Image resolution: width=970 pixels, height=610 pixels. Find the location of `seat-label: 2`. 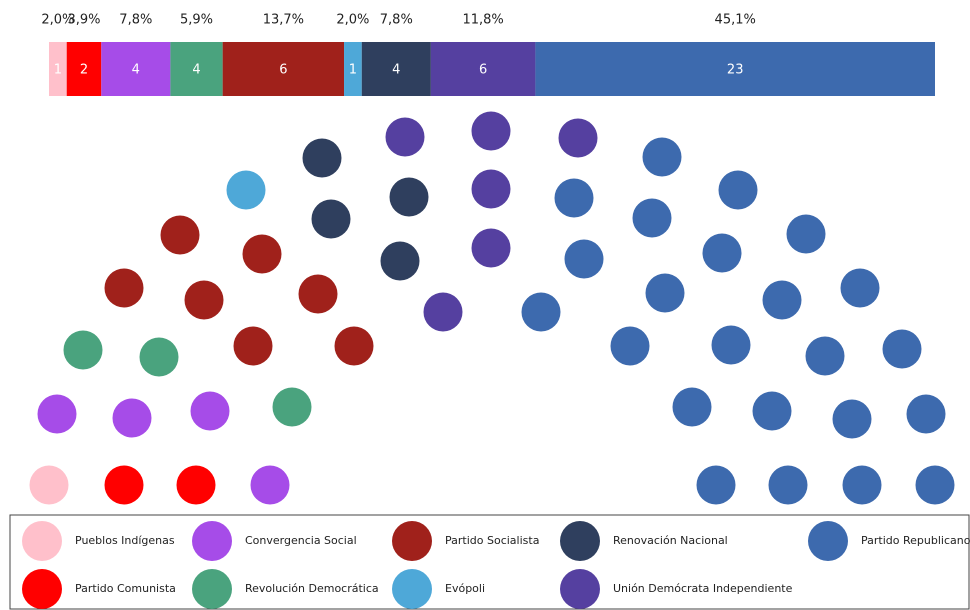

seat-label: 2 is located at coordinates (84, 70).